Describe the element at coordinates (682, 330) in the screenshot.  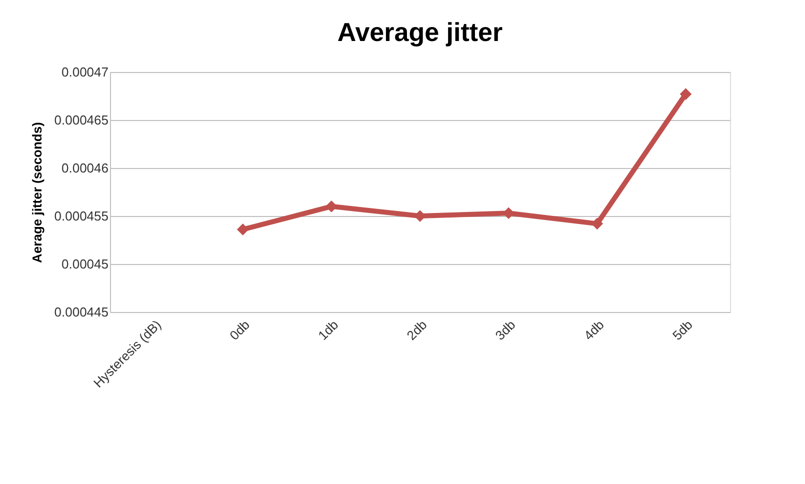
I see `x-tick-label: 5db` at that location.